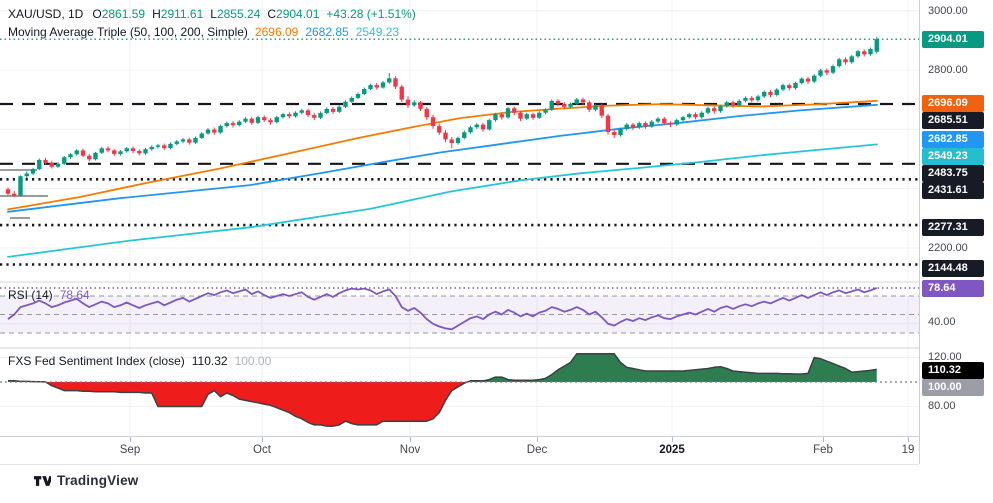 The image size is (993, 503). Describe the element at coordinates (24, 194) in the screenshot. I see `gray-level-segments` at that location.